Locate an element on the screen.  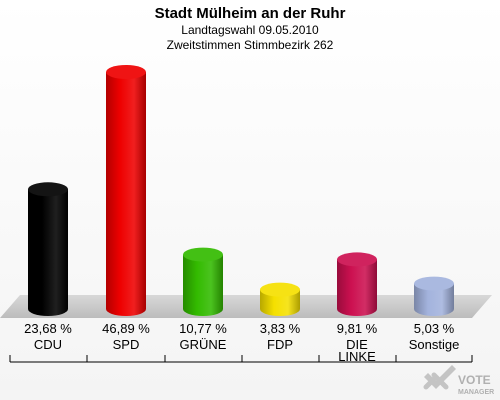
category-label-gruene: GRÜNE is located at coordinates (203, 344).